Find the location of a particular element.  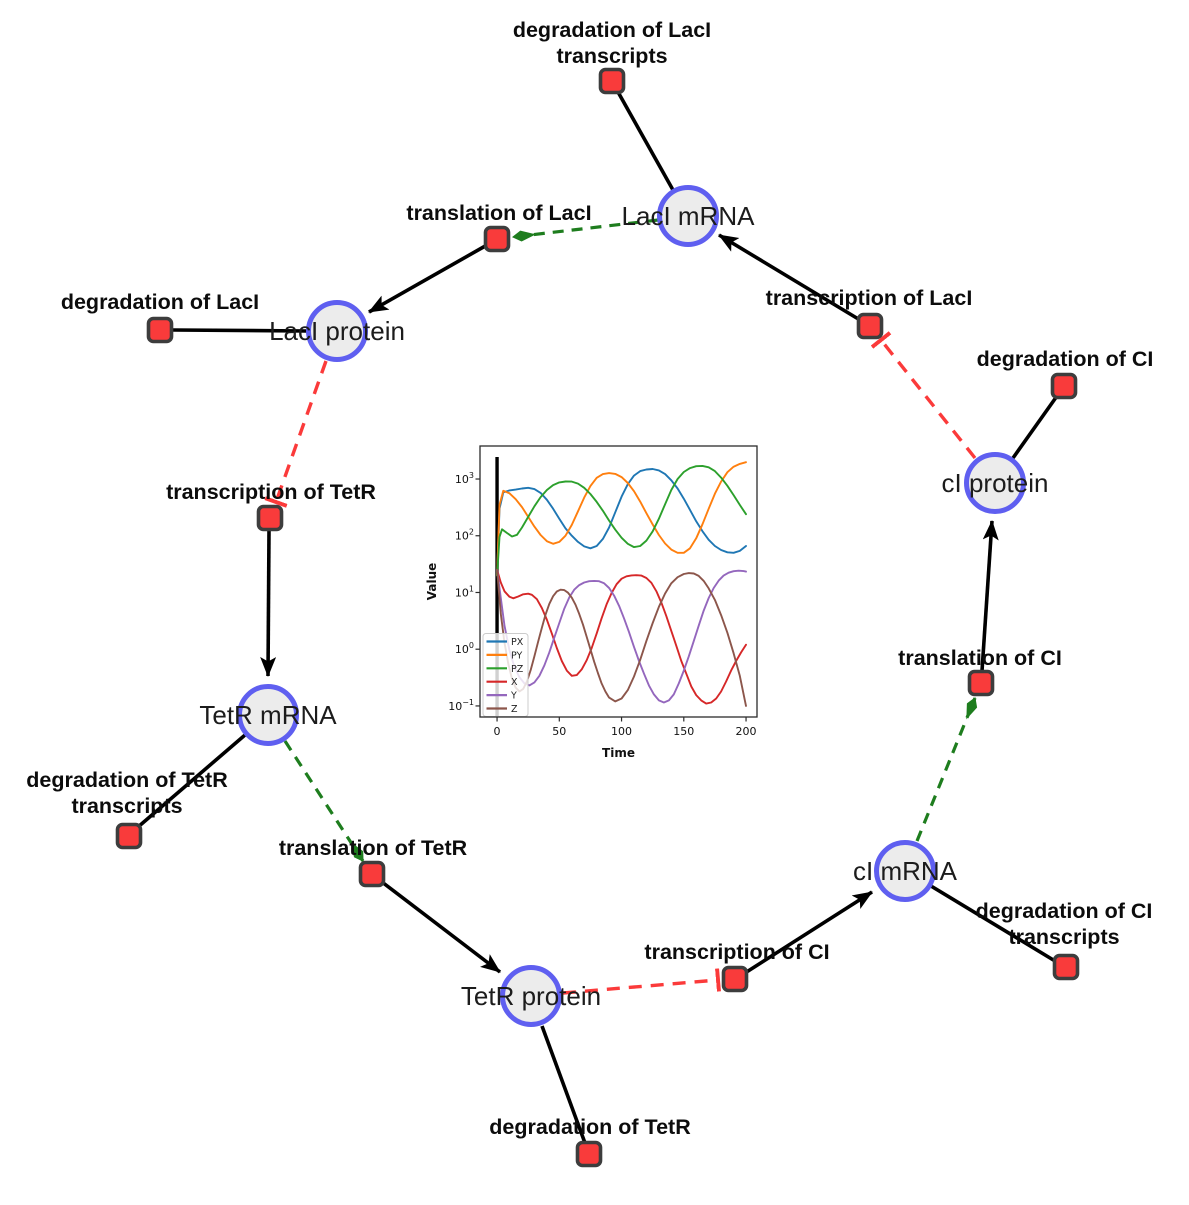

species-label-laci-protein: LacI protein is located at coordinates (337, 331).